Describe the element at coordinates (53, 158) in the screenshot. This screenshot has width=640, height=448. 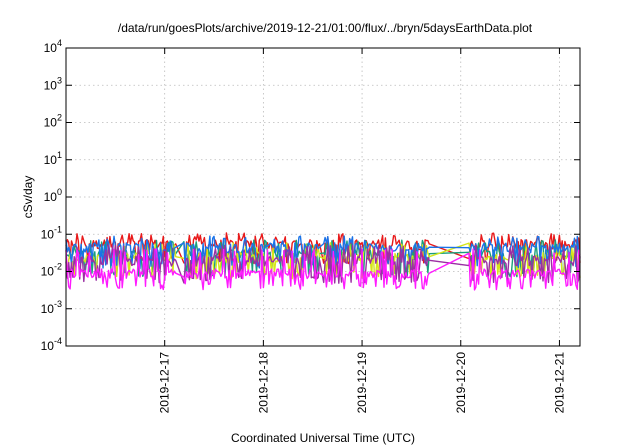
I see `y-tick-label: 10¹` at that location.